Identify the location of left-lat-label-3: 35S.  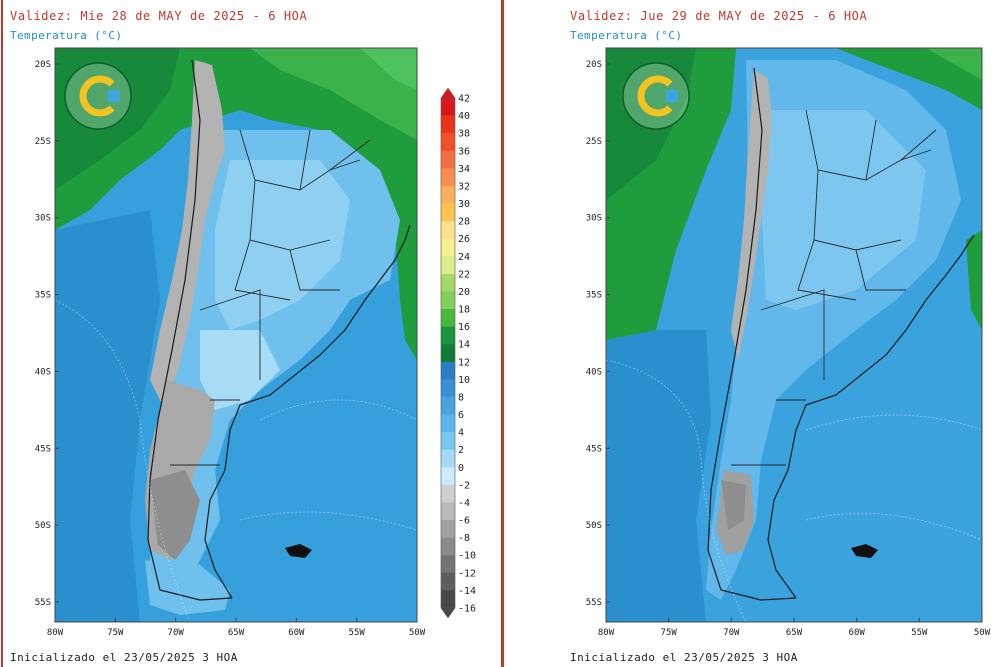
(43, 296).